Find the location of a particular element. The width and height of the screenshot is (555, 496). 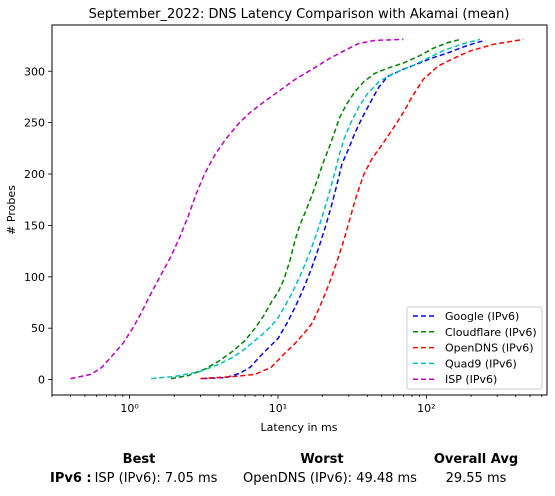

y-tick-label: 100 is located at coordinates (34, 277).